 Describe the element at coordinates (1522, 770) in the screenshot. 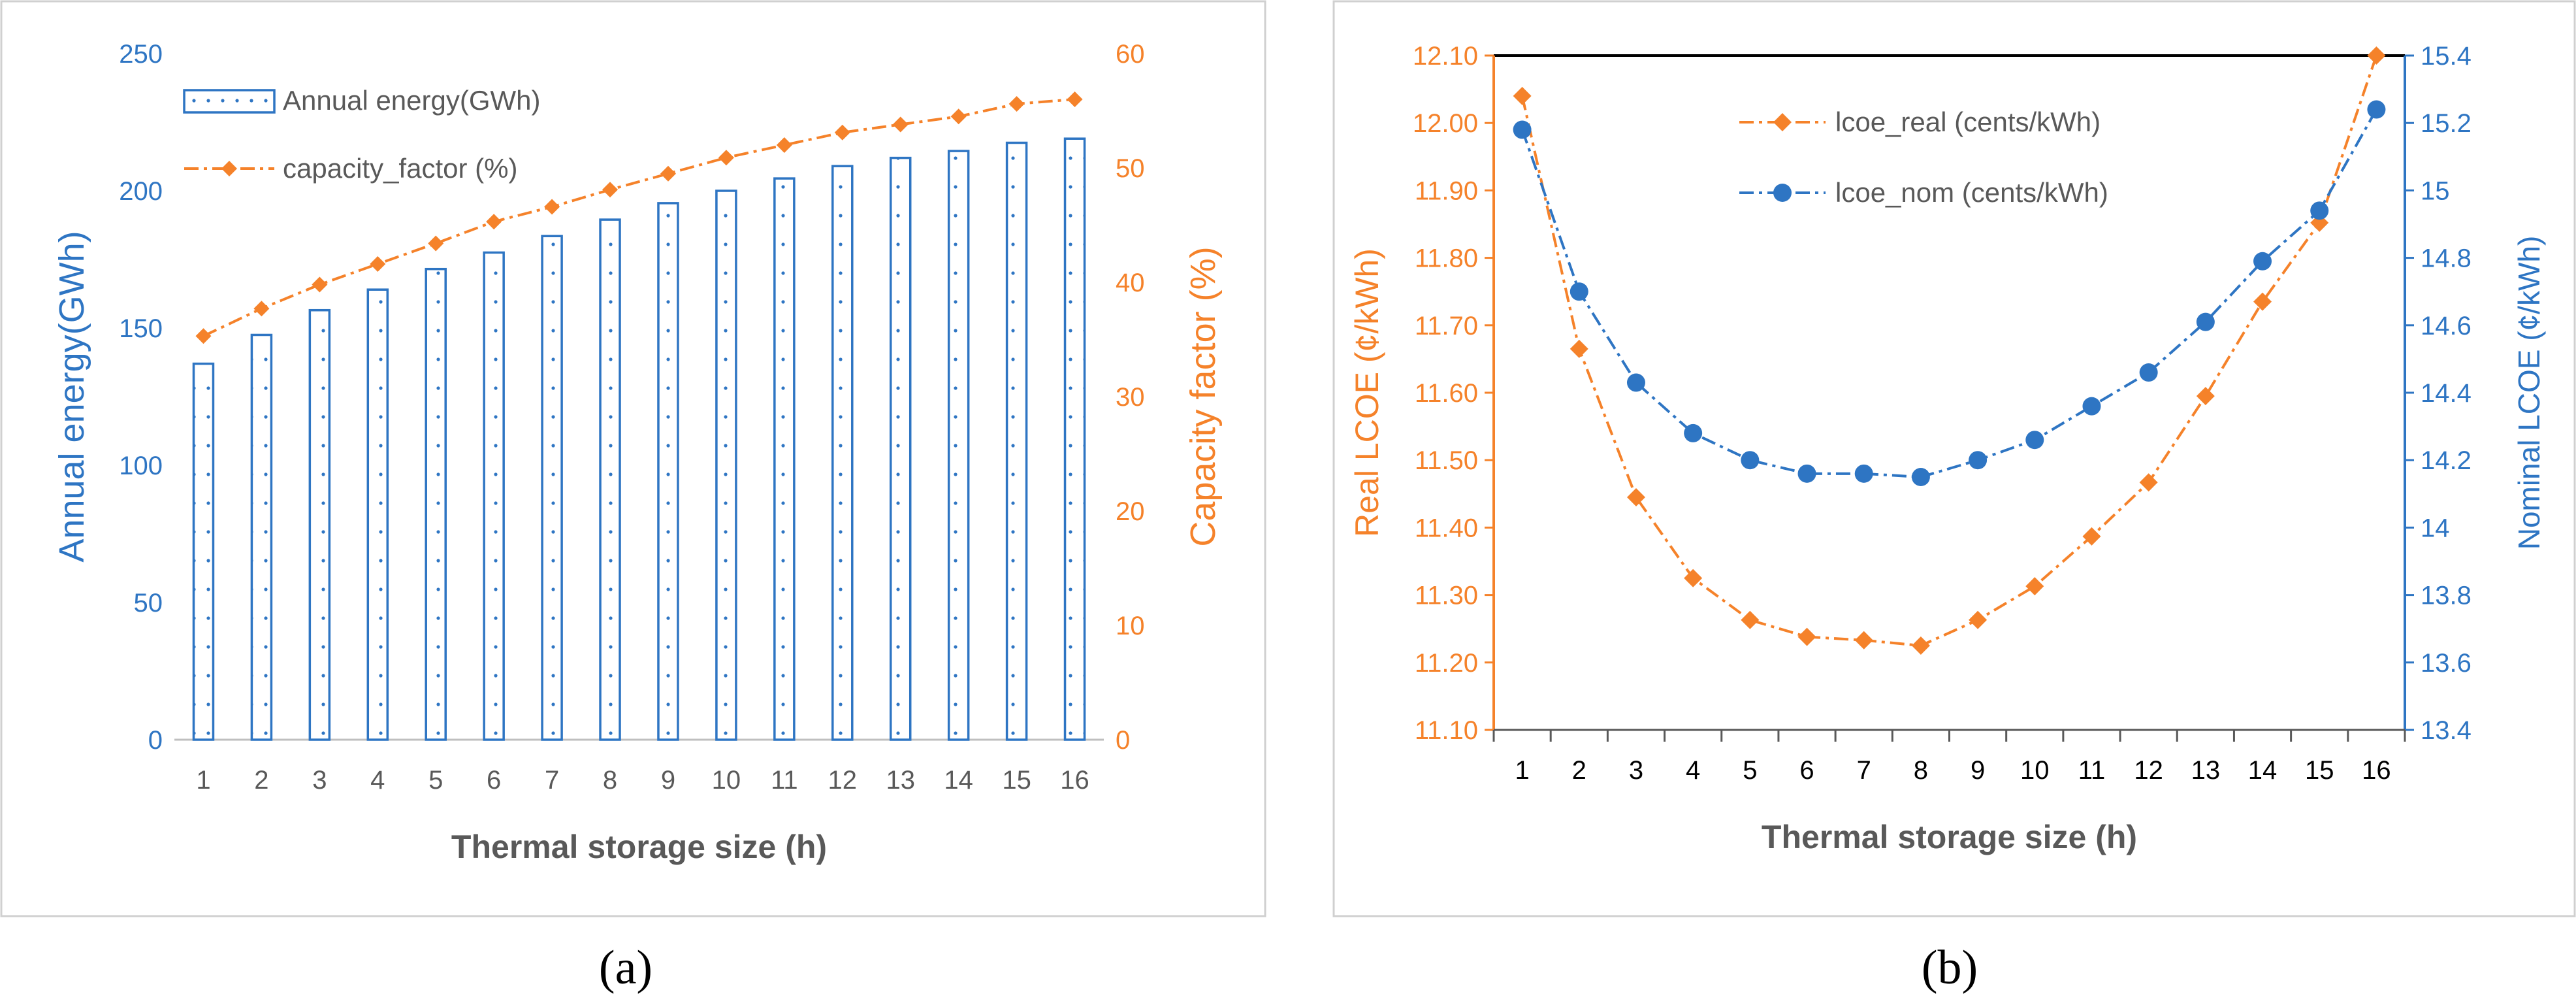

I see `x-tick-label: 1` at that location.